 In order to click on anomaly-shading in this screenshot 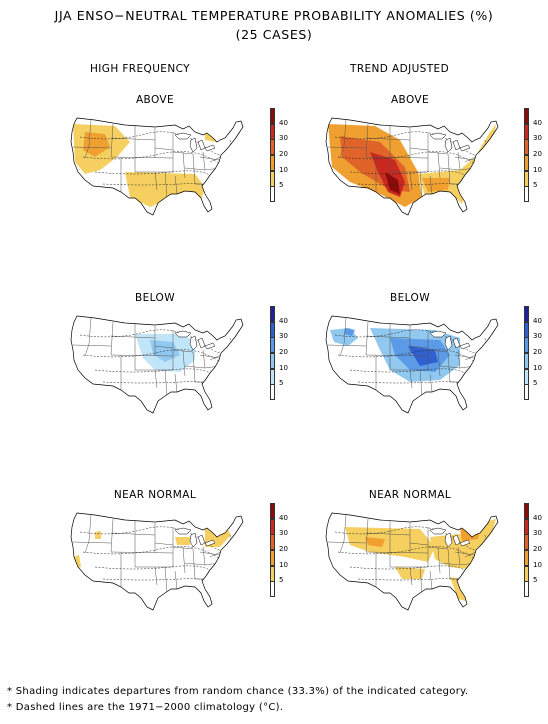, I will do `click(412, 165)`.